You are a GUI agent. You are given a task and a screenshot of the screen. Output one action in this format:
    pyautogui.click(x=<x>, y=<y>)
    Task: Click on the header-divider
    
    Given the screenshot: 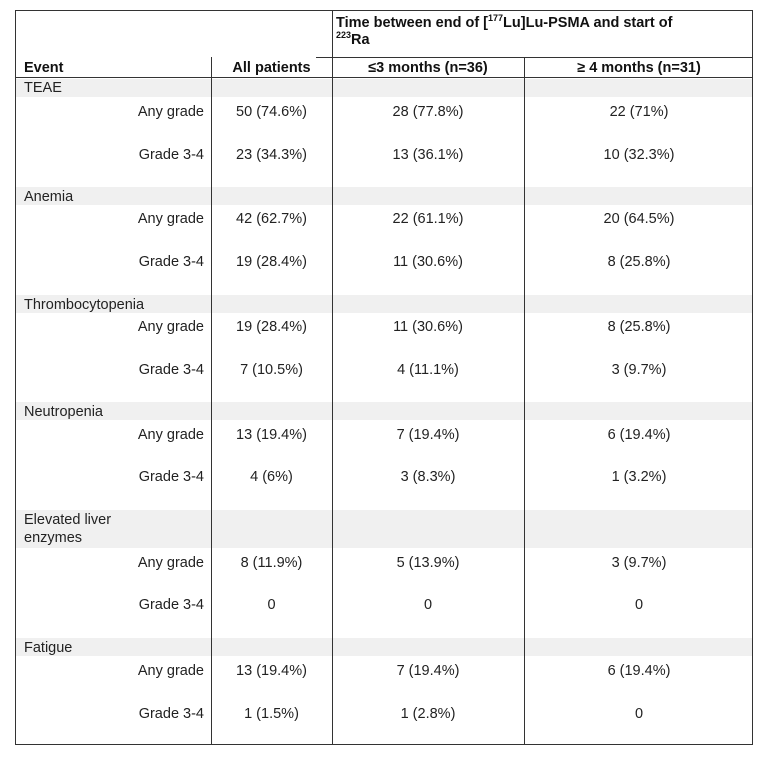 What is the action you would take?
    pyautogui.click(x=534, y=57)
    